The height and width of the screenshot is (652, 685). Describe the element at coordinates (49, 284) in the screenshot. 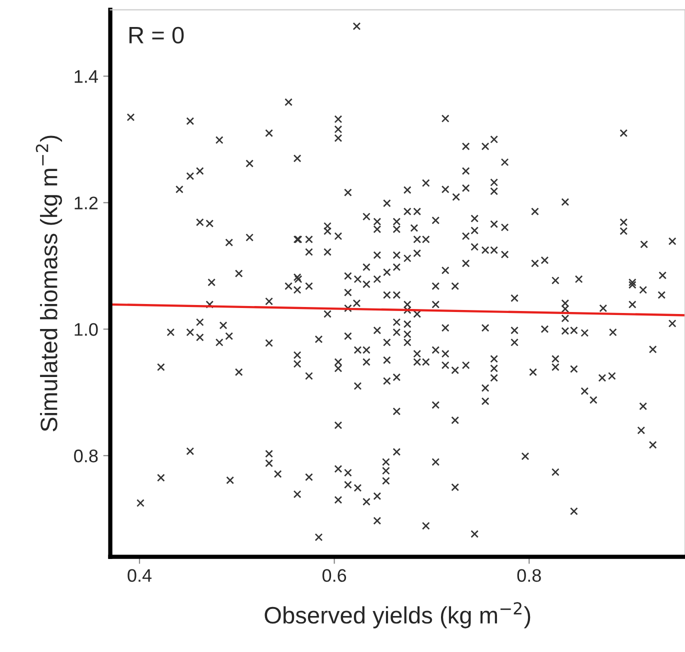

I see `y-axis-title: Simulated biomass (kg m$^{−2}$)` at that location.